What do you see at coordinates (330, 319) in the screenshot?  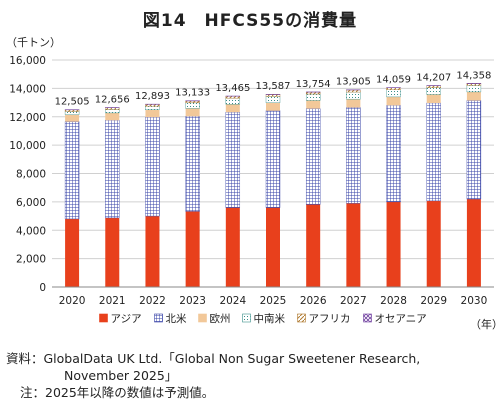 I see `legend-label: アフリカ` at bounding box center [330, 319].